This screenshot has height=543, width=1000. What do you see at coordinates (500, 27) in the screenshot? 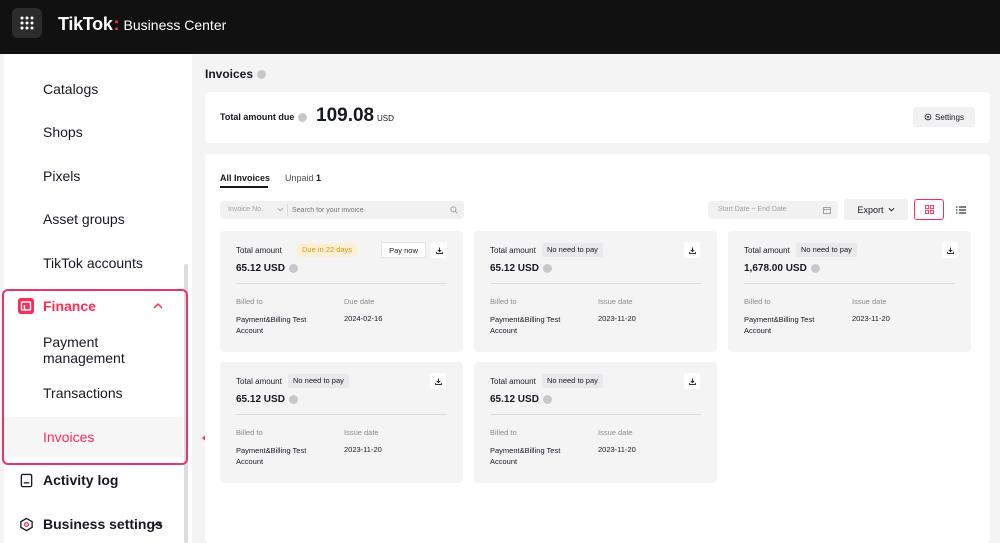
I see `top-bar: TikTok : Business Center` at bounding box center [500, 27].